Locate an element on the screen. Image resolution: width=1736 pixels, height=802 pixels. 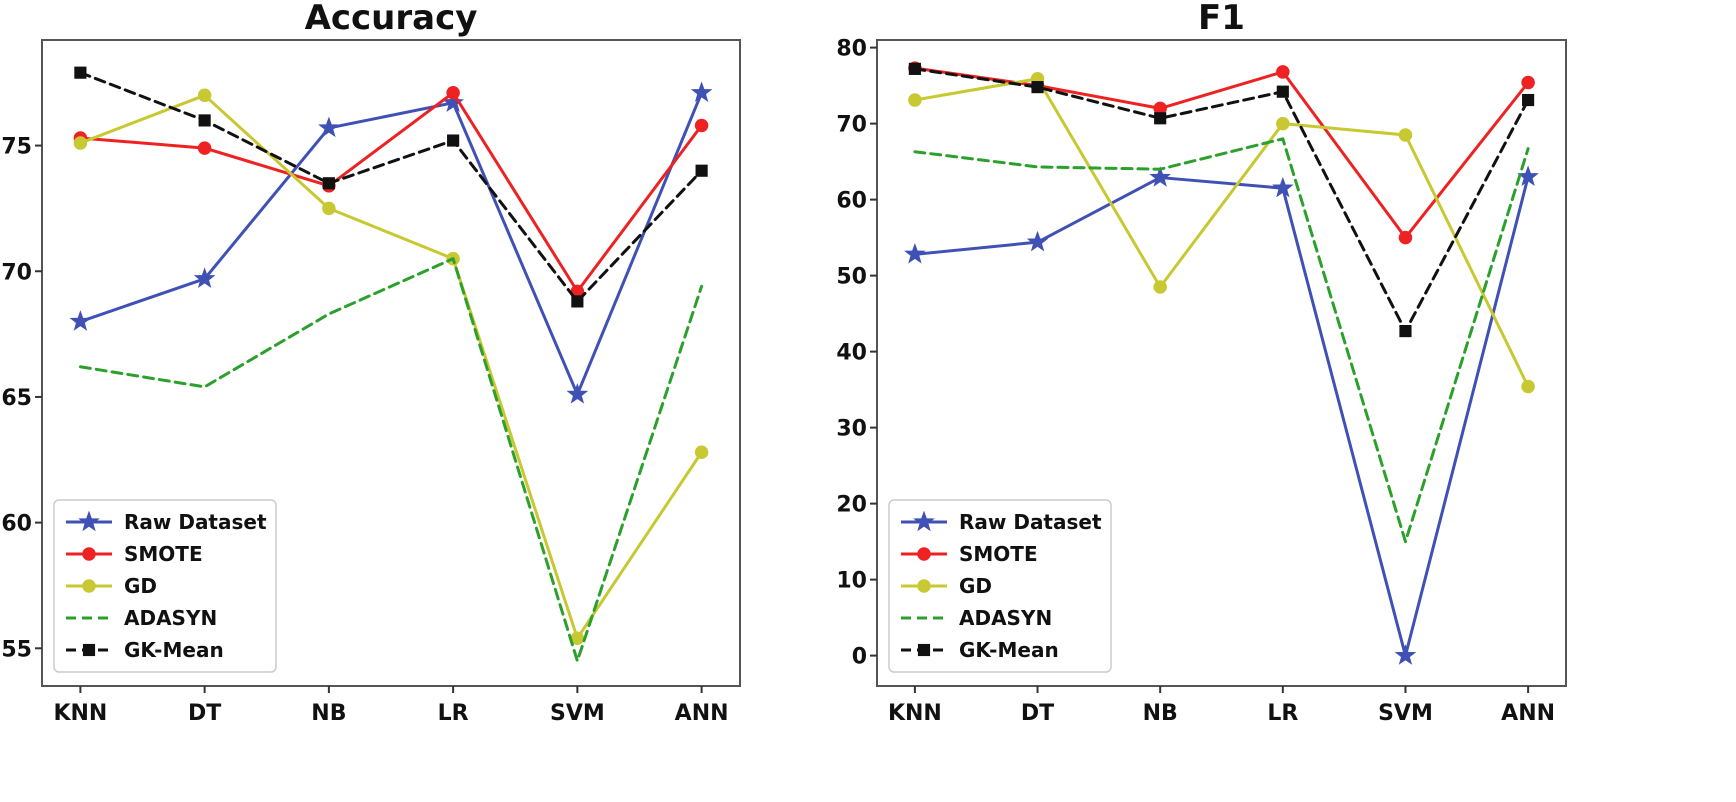
y-tick-label: 70 is located at coordinates (851, 125).